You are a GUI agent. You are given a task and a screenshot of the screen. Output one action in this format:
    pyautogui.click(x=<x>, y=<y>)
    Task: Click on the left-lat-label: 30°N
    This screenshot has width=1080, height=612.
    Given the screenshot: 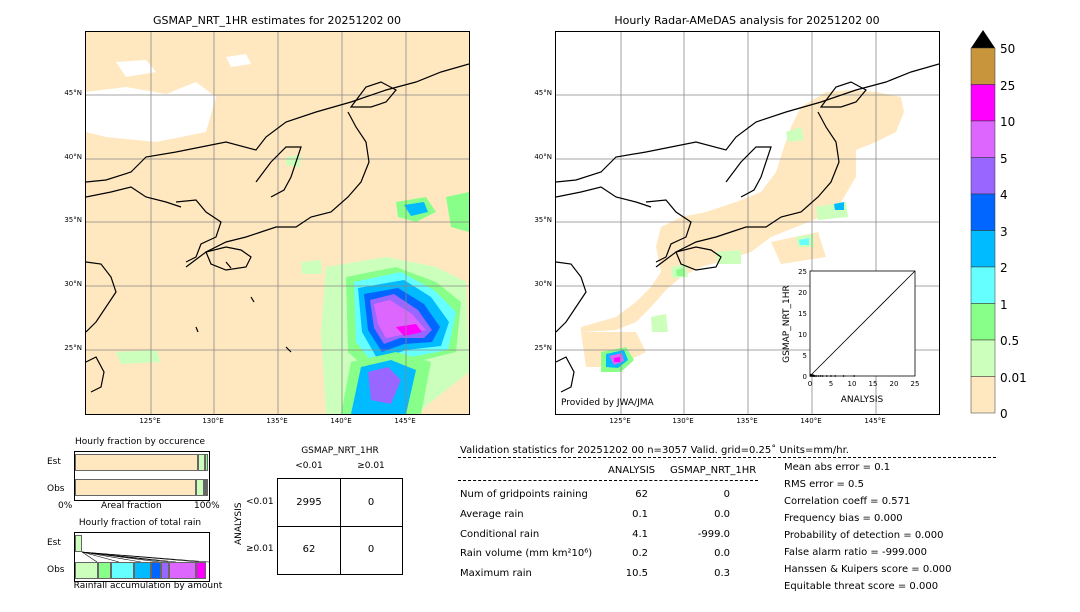 What is the action you would take?
    pyautogui.click(x=73, y=284)
    